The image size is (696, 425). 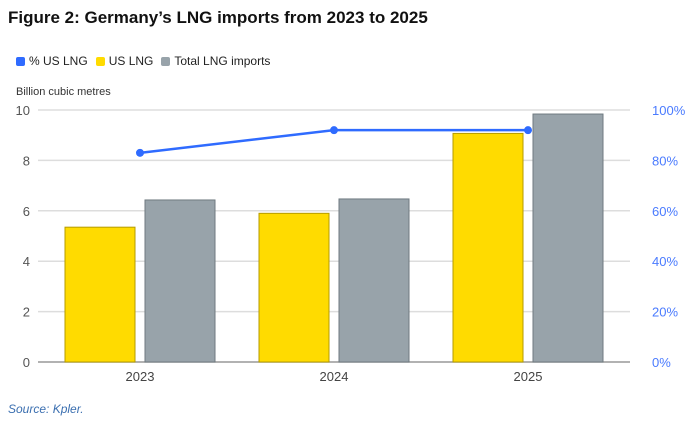 I want to click on y2-tick-label: 80%, so click(x=665, y=160).